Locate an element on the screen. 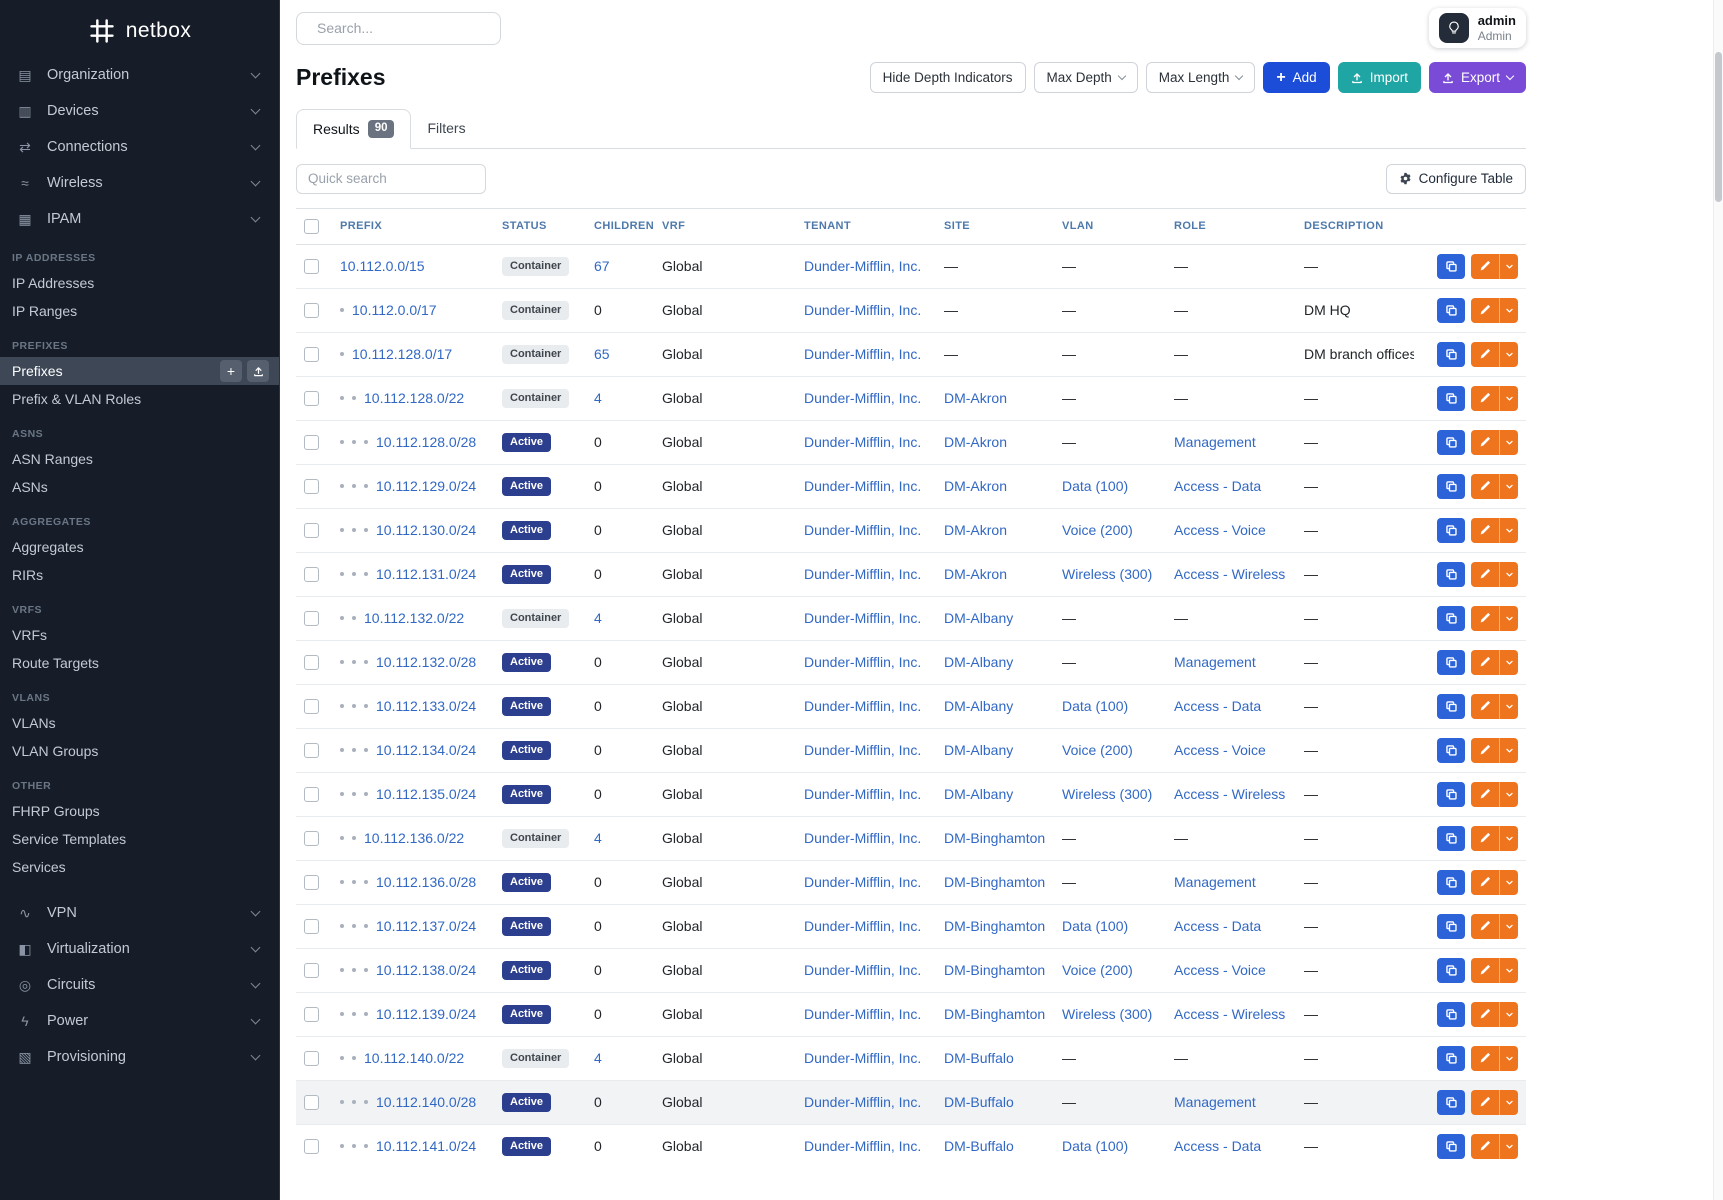  sidebar-item-aggregates: Aggregates is located at coordinates (139, 547).